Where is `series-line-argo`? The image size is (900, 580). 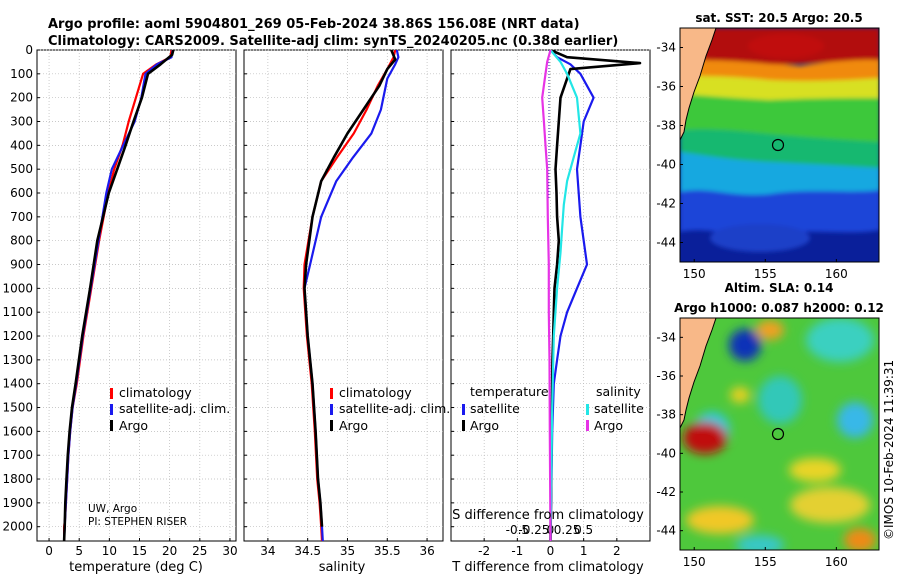 series-line-argo is located at coordinates (118, 295).